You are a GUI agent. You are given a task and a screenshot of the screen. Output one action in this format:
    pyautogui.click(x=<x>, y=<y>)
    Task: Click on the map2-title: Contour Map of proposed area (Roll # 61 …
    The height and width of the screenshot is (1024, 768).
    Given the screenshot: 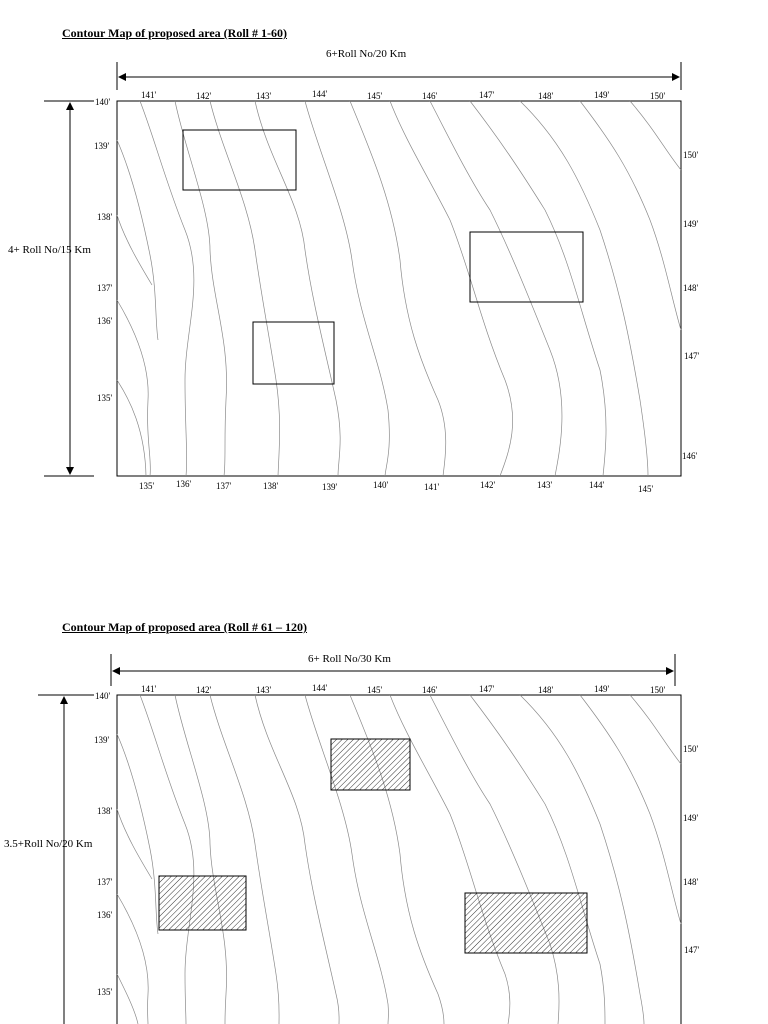 What is the action you would take?
    pyautogui.click(x=185, y=627)
    